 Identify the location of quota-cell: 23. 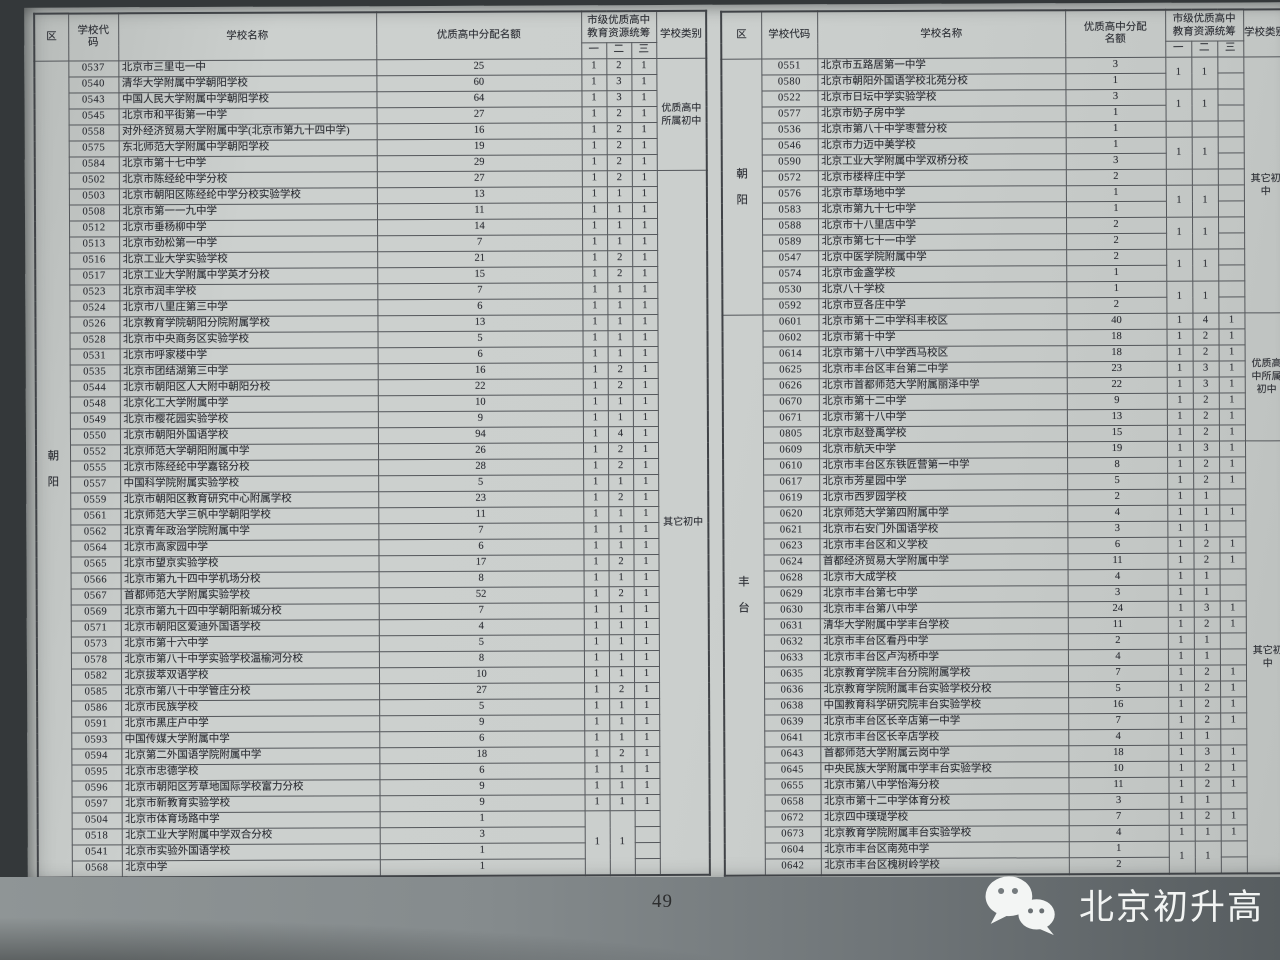
(1116, 369).